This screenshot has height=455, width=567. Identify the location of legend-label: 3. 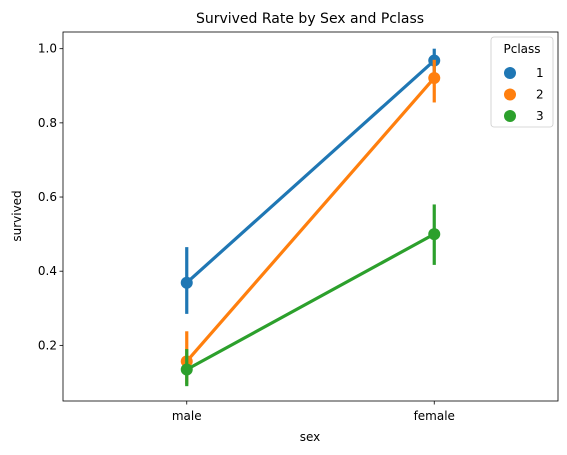
(540, 116).